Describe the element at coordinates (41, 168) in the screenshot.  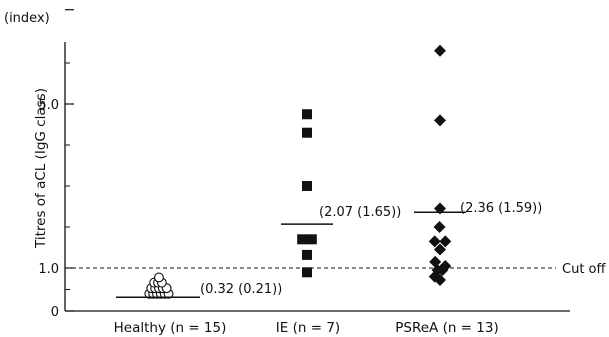
I see `y-axis-title: Titres of aCL (IgG class)` at that location.